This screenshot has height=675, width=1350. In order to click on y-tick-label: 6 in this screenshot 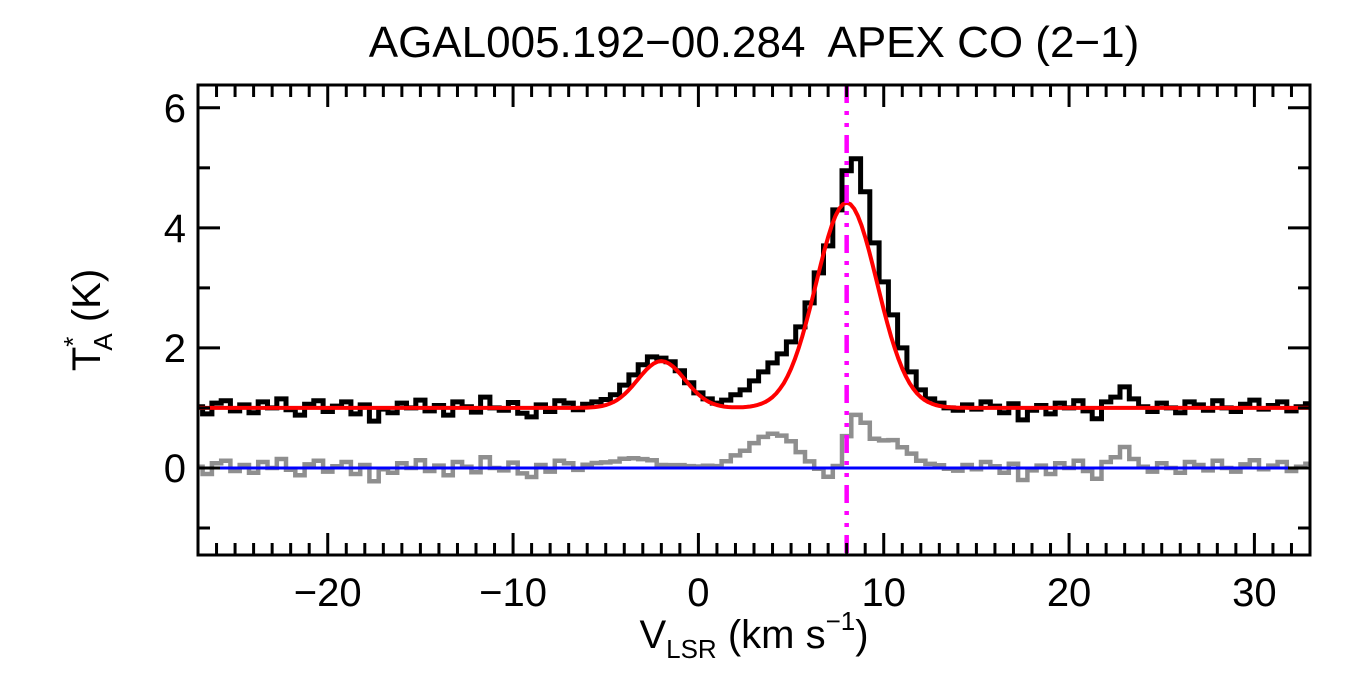, I will do `click(175, 109)`.